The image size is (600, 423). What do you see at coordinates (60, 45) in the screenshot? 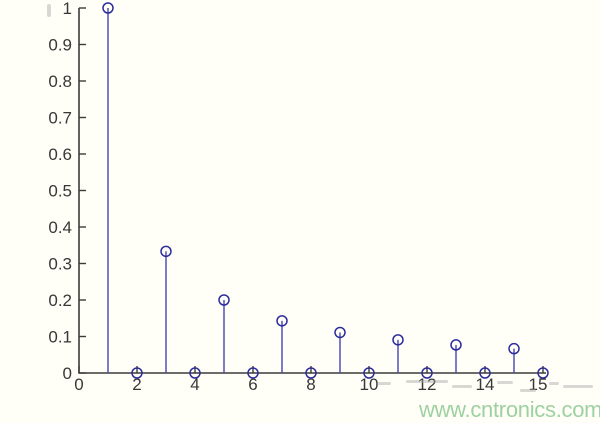
I see `y-tick-label: 0.9` at bounding box center [60, 45].